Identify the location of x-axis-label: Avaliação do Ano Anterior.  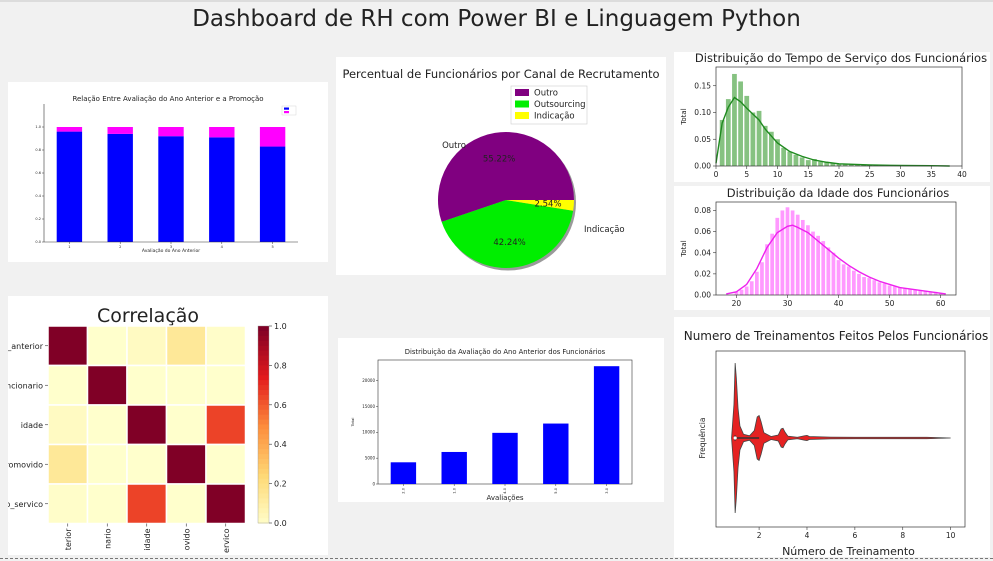
(171, 251).